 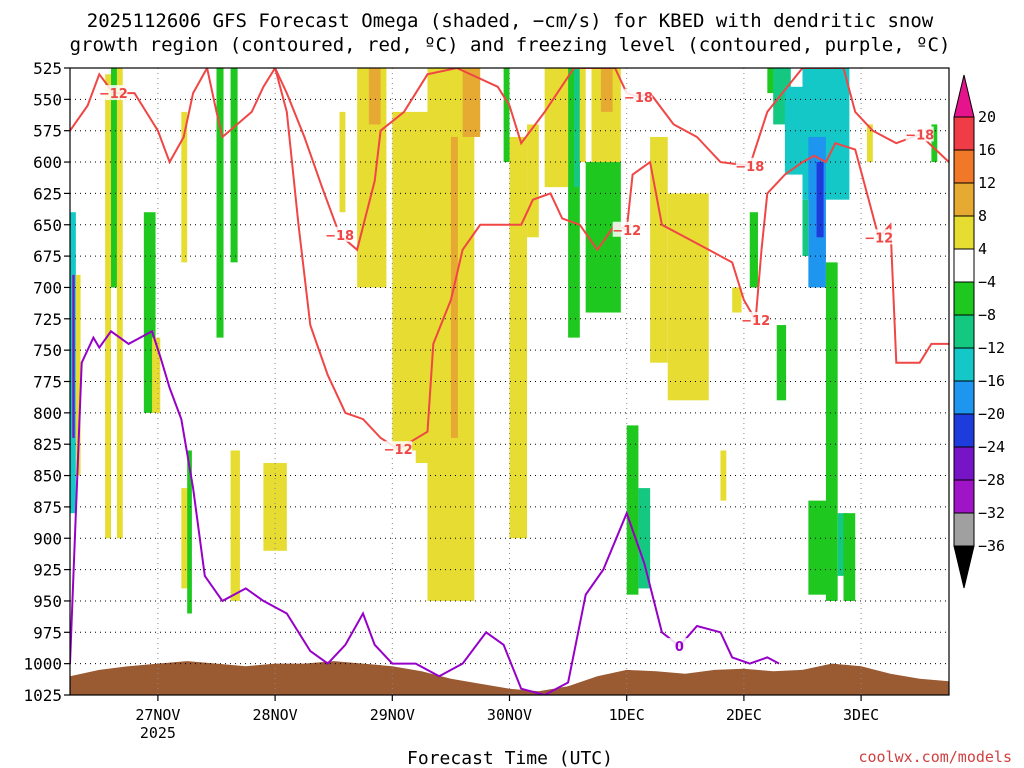 What do you see at coordinates (47, 287) in the screenshot?
I see `y-tick-label: 700` at bounding box center [47, 287].